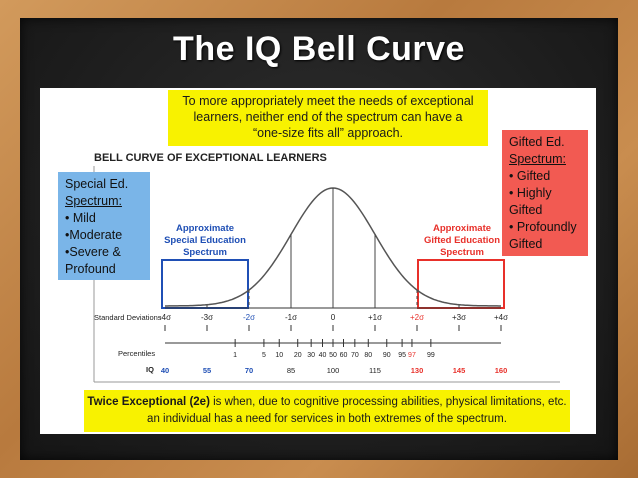 Image resolution: width=638 pixels, height=478 pixels. What do you see at coordinates (462, 240) in the screenshot?
I see `gifted-range-line-2: Gifted Education` at bounding box center [462, 240].